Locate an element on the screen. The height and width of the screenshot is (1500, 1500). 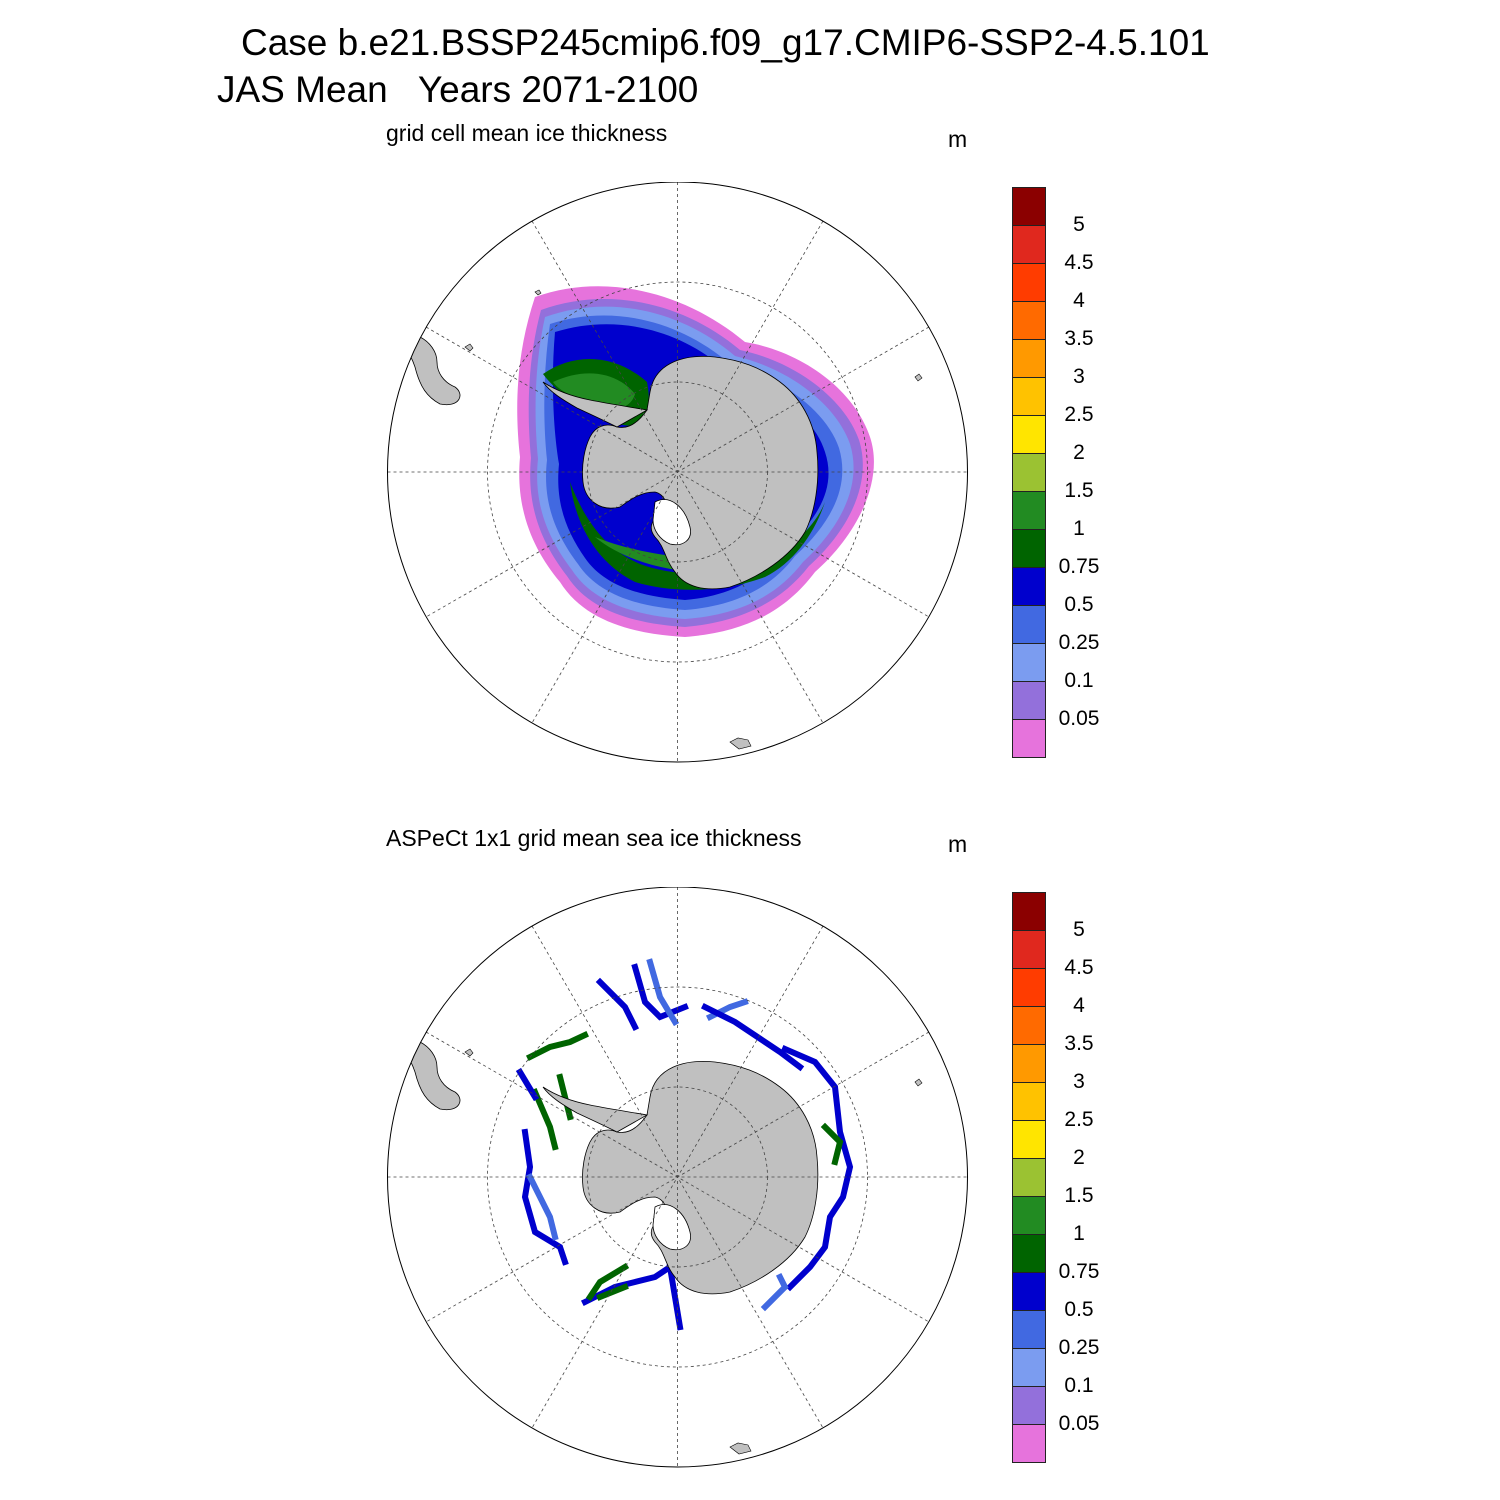
panel-subtitle: ASPeCt 1x1 grid mean sea ice thickness is located at coordinates (594, 838).